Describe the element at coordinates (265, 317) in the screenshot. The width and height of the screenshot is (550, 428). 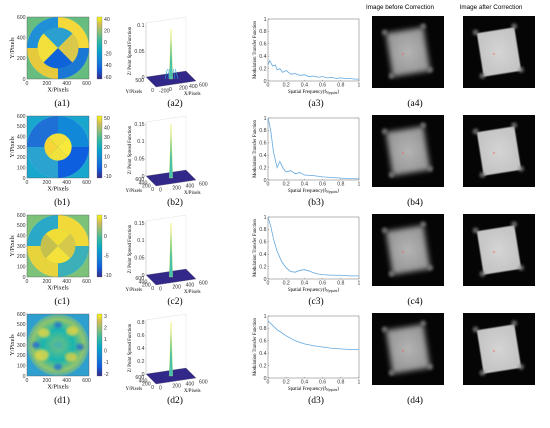
I see `mtf-y-tick: 1` at that location.